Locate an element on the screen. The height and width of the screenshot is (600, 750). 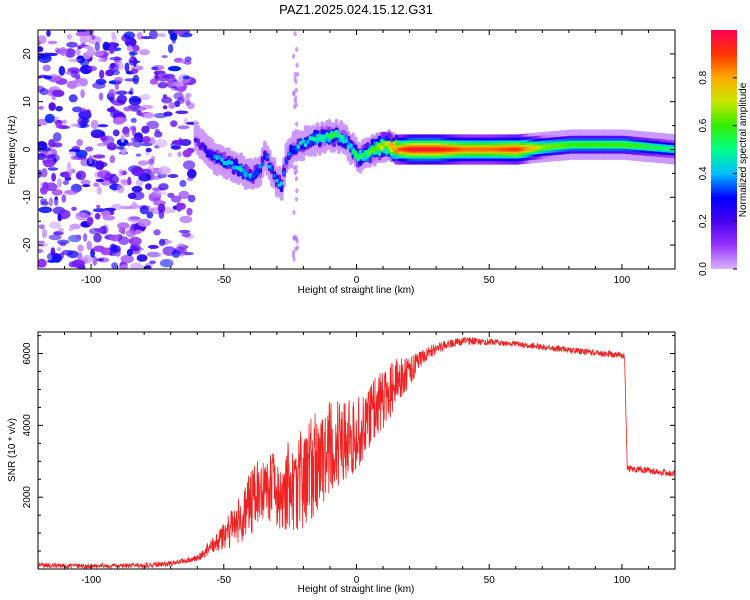
x-tick-label: -100 is located at coordinates (91, 280).